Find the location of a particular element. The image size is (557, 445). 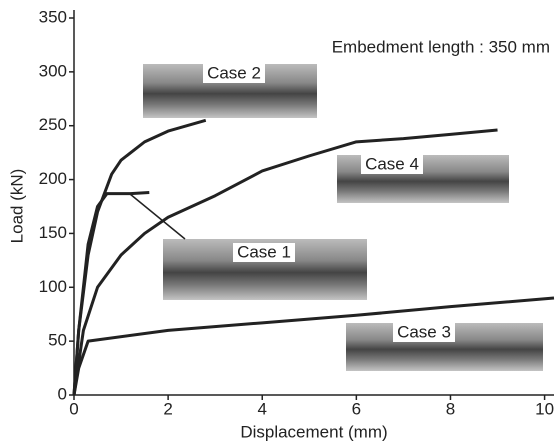

x-tick-label: 8 is located at coordinates (450, 408).